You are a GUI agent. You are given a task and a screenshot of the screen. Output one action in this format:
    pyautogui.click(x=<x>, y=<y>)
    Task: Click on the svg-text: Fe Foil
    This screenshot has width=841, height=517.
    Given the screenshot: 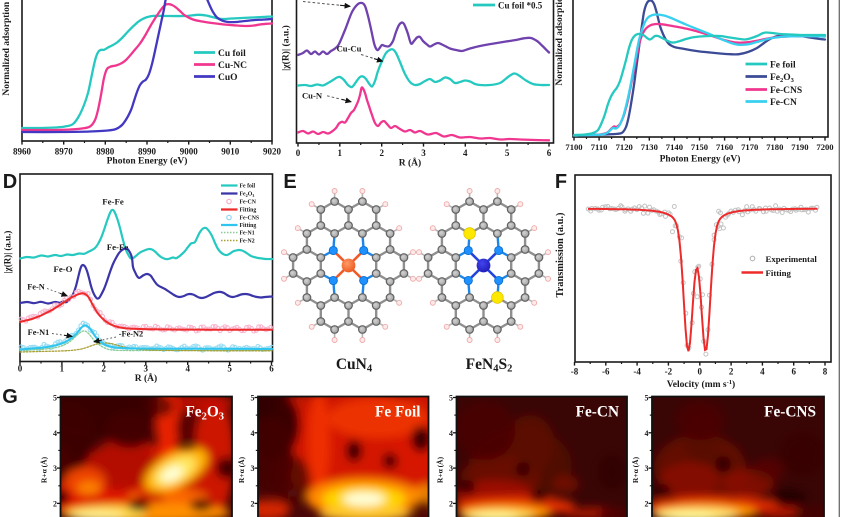 What is the action you would take?
    pyautogui.click(x=397, y=412)
    